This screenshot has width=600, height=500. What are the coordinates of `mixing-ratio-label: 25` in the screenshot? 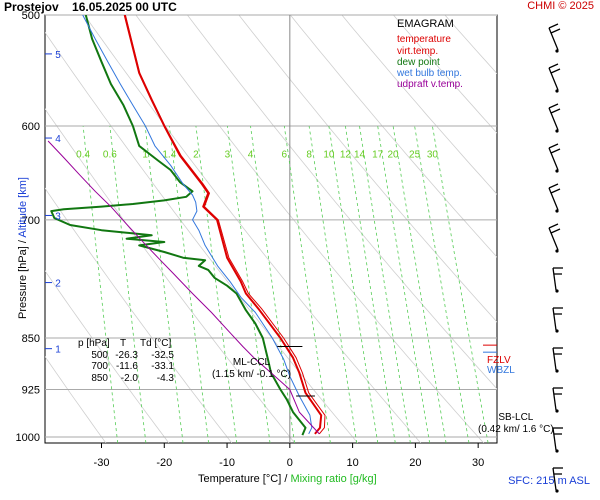 It's located at (415, 155).